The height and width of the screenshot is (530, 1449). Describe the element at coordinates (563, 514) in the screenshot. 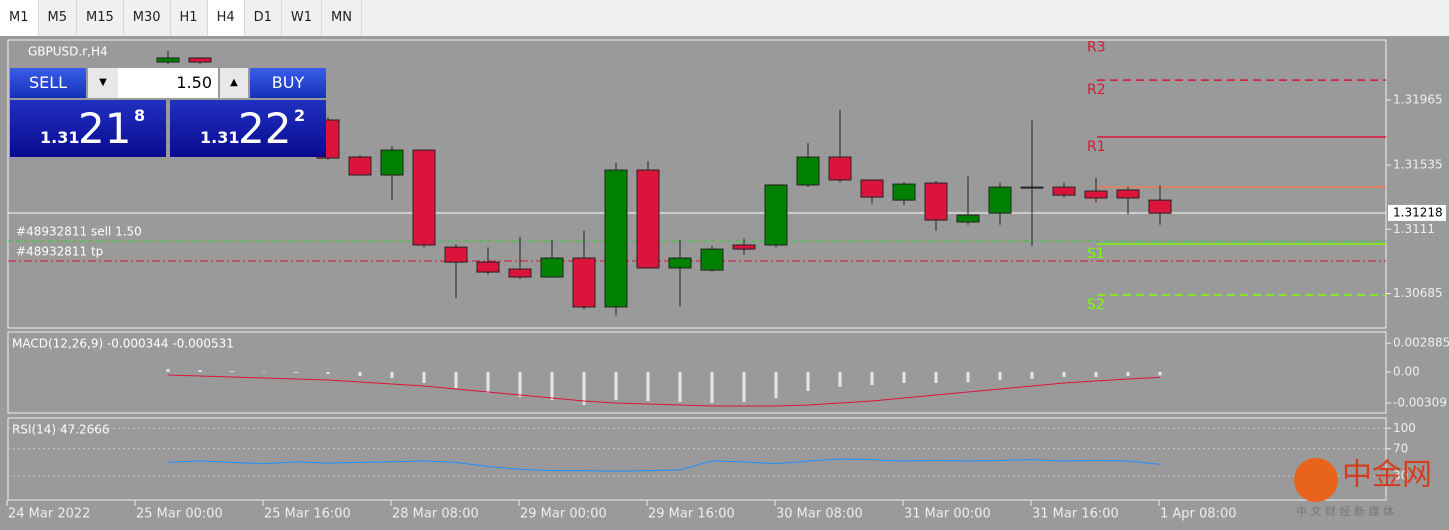

I see `x-tick-label: 29 Mar 00:00` at that location.